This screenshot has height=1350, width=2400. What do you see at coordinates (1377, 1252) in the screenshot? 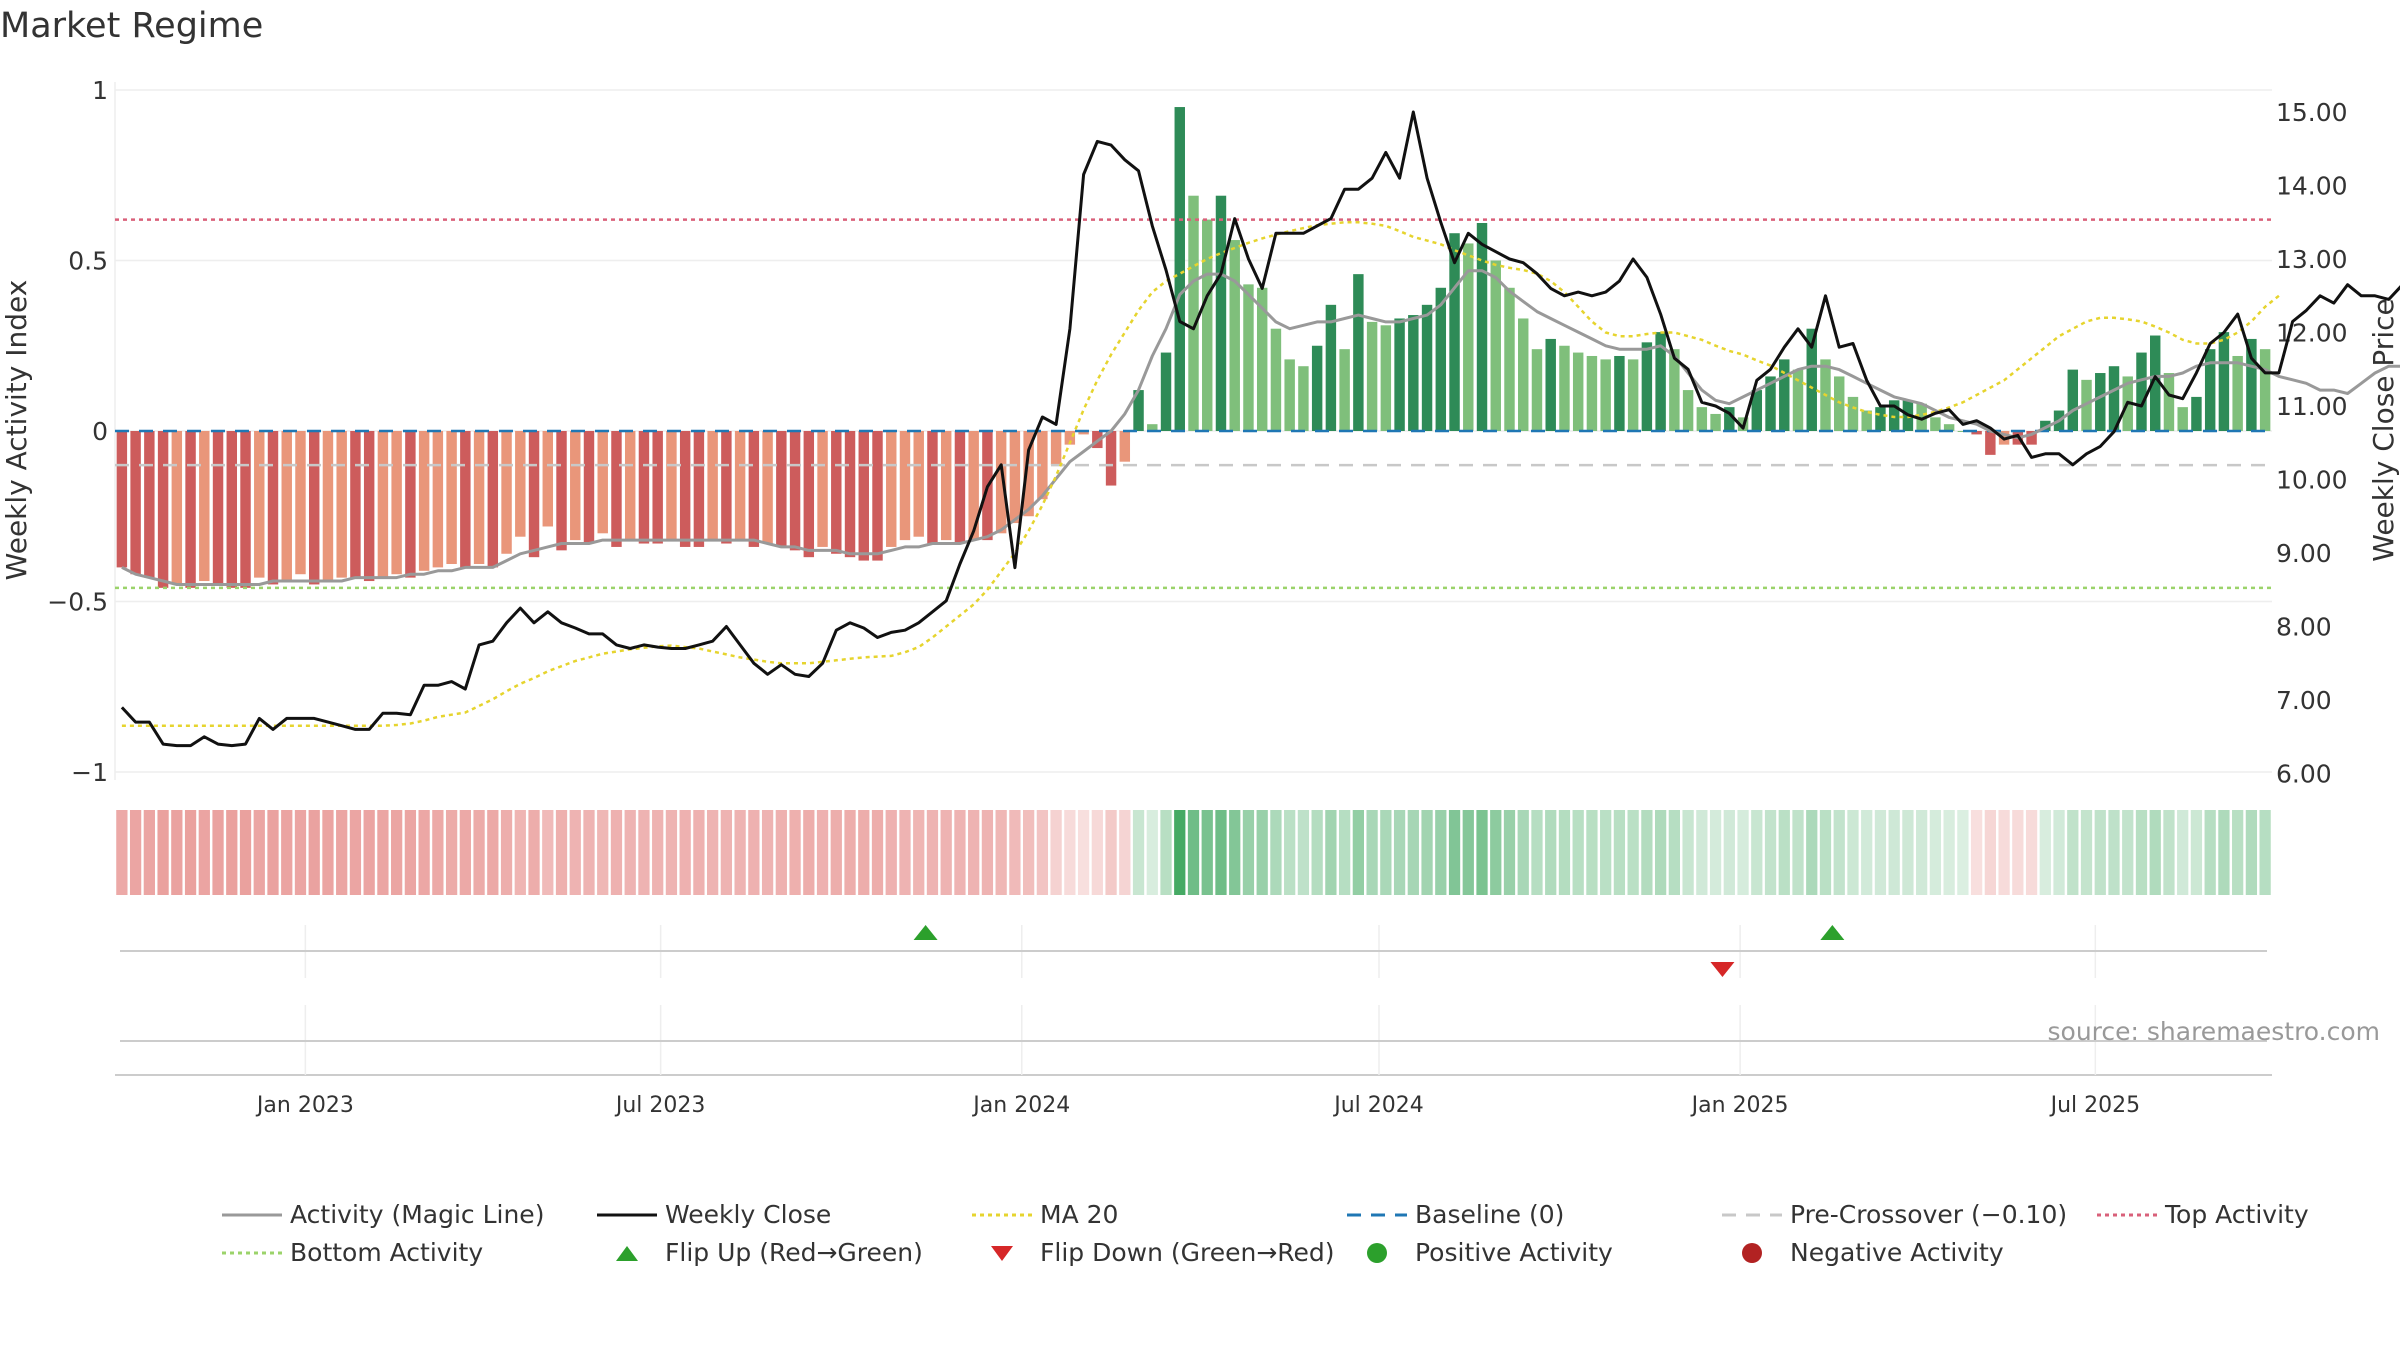
I see `legend-marker` at bounding box center [1377, 1252].